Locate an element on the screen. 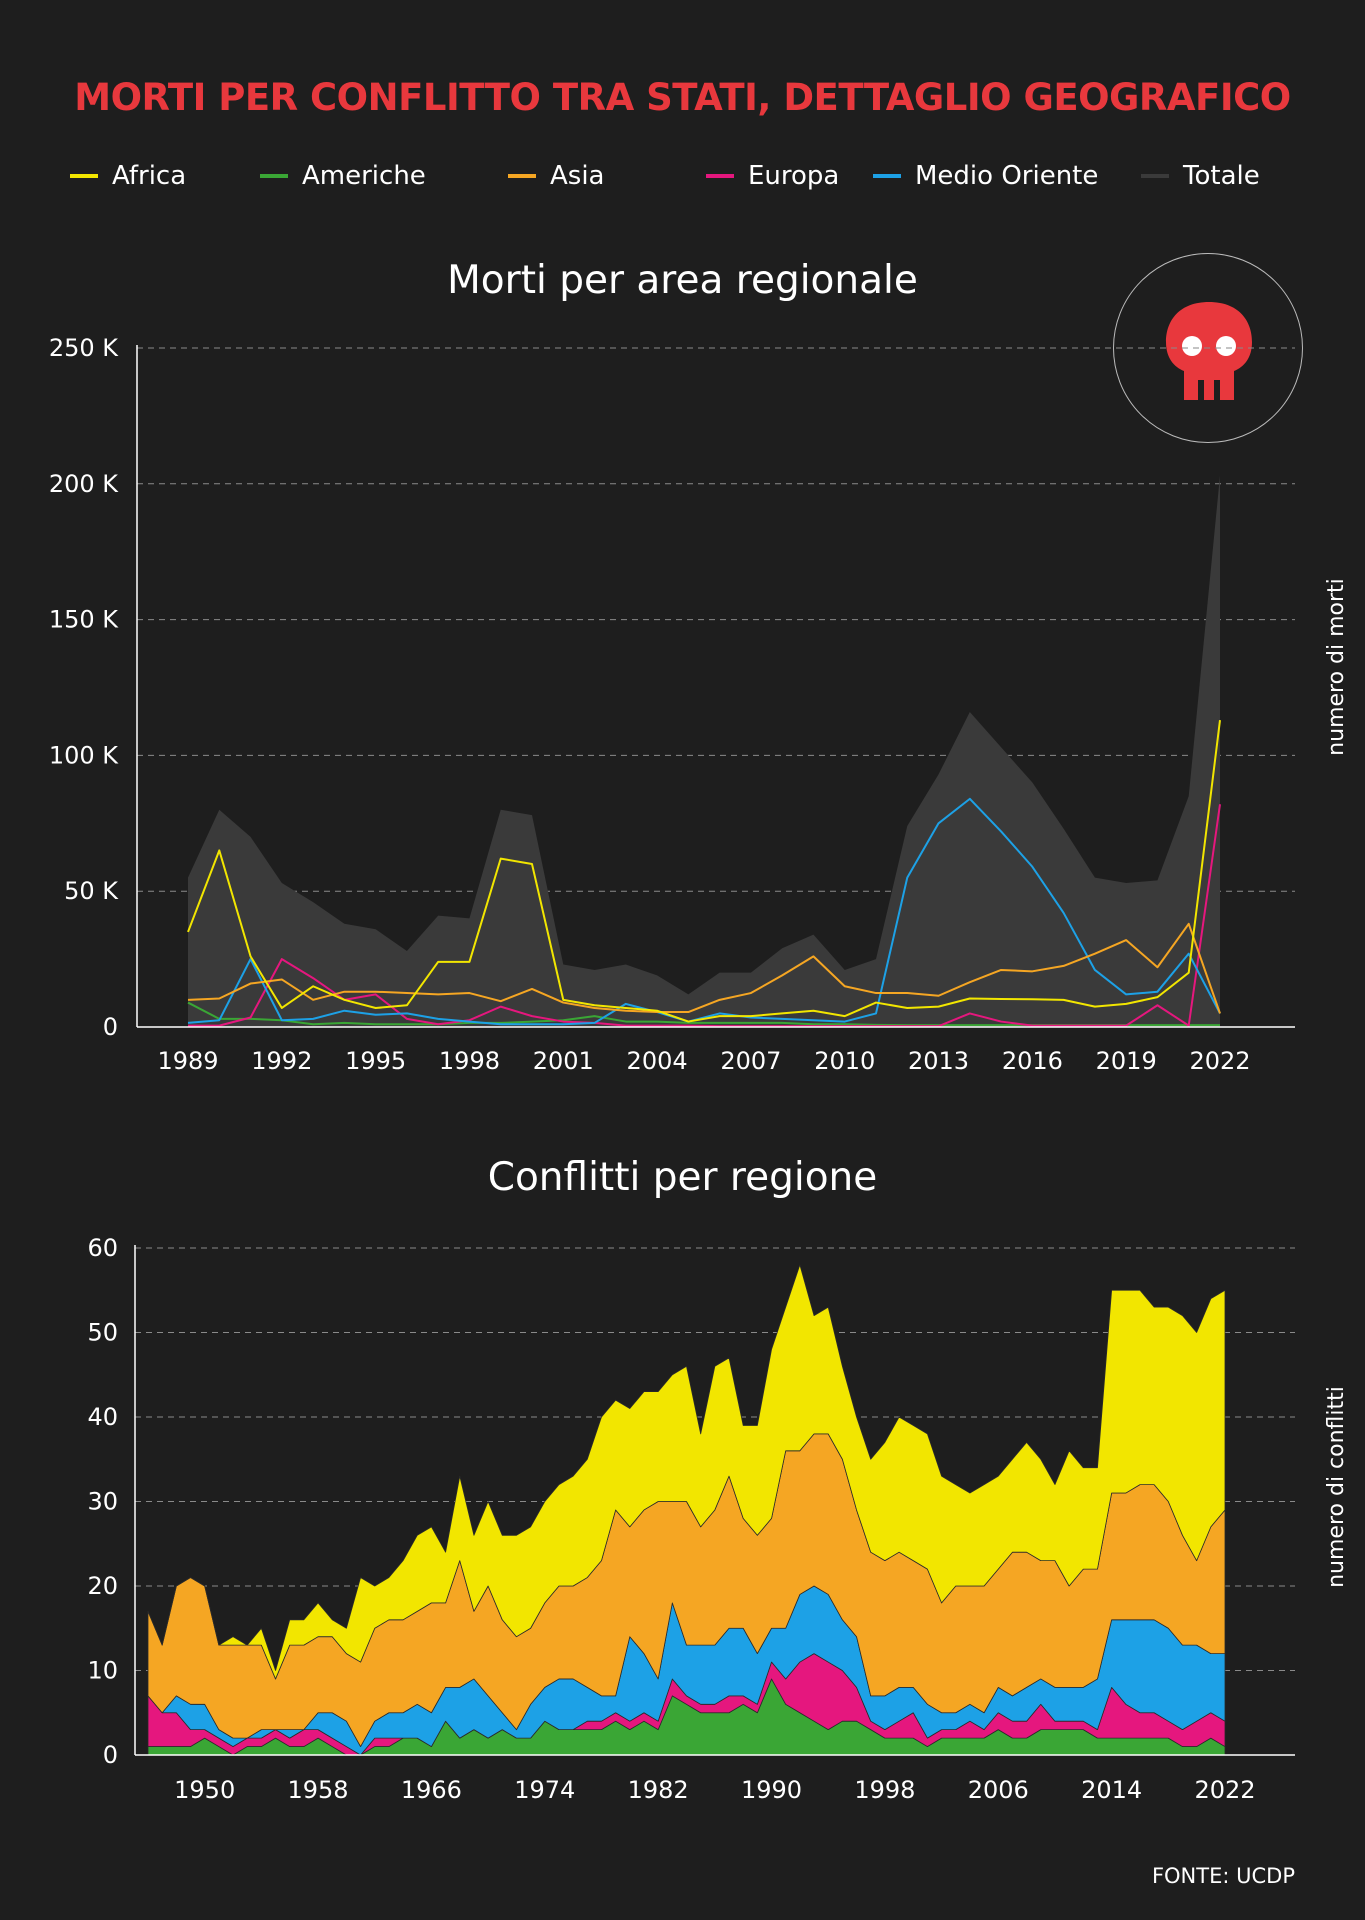 The height and width of the screenshot is (1920, 1365). legend-label-europa: Europa is located at coordinates (794, 176).